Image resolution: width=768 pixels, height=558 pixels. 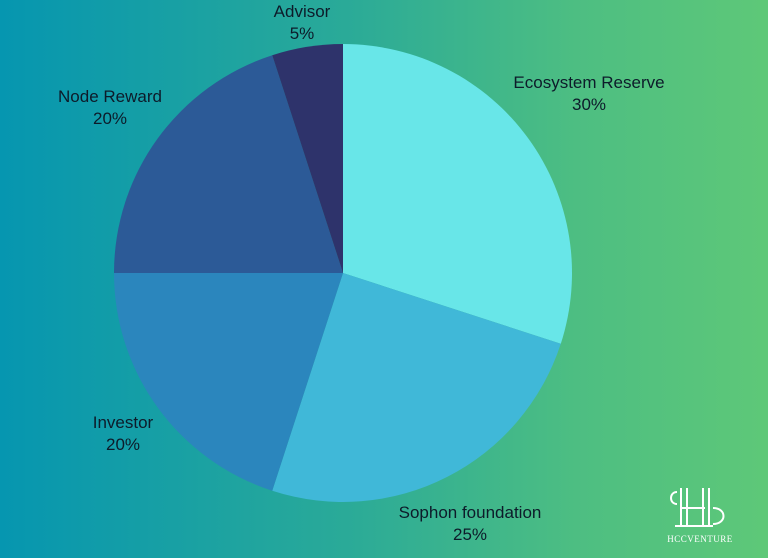 I want to click on pie-slice-node-reward, so click(x=228, y=164).